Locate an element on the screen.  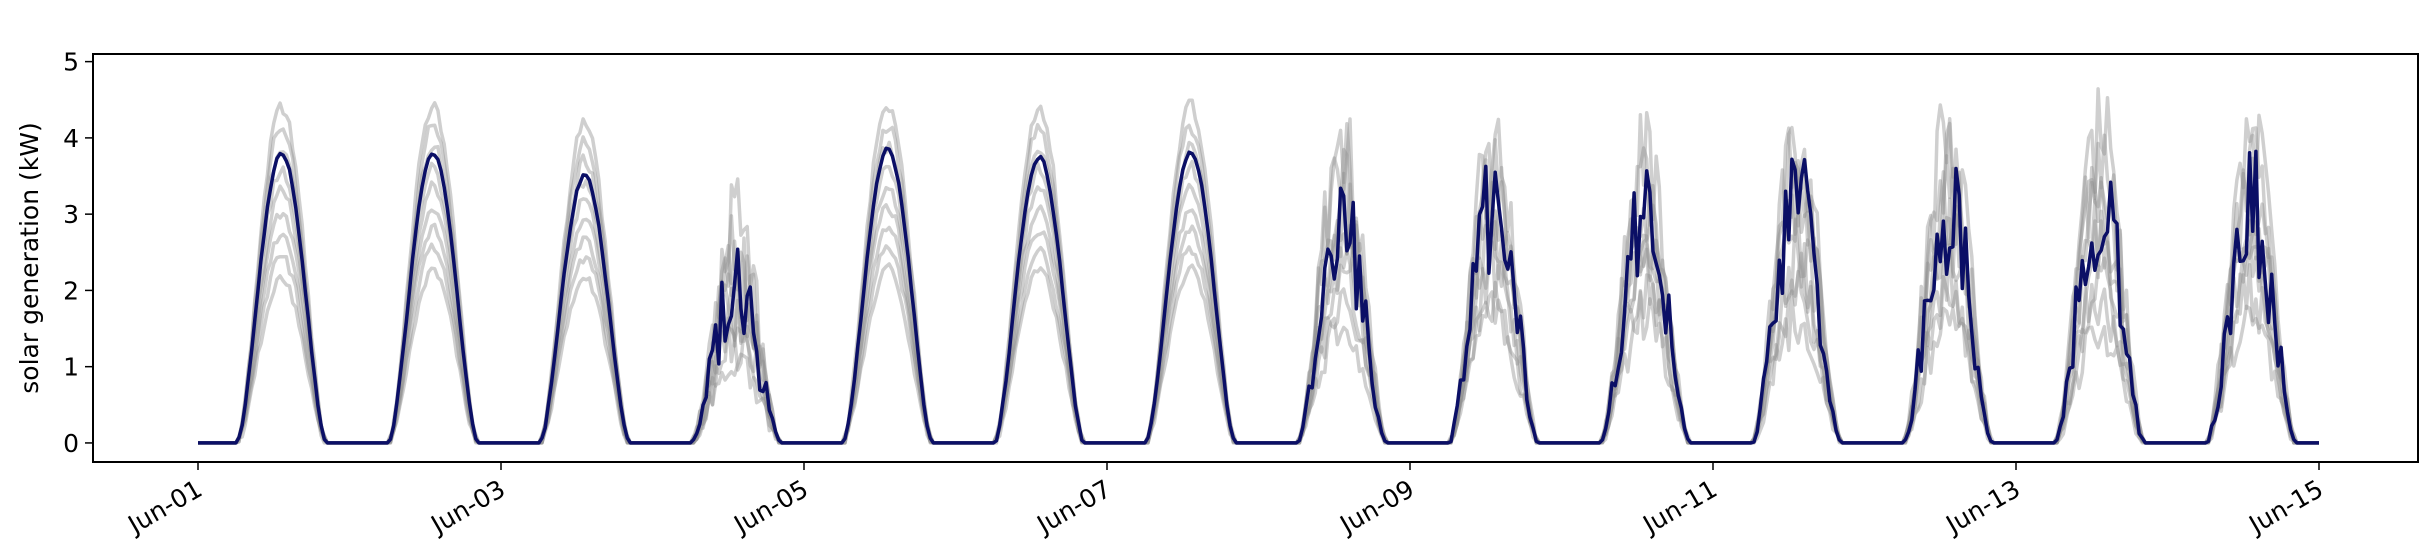
x-tick-label: Jun-05 is located at coordinates (770, 507).